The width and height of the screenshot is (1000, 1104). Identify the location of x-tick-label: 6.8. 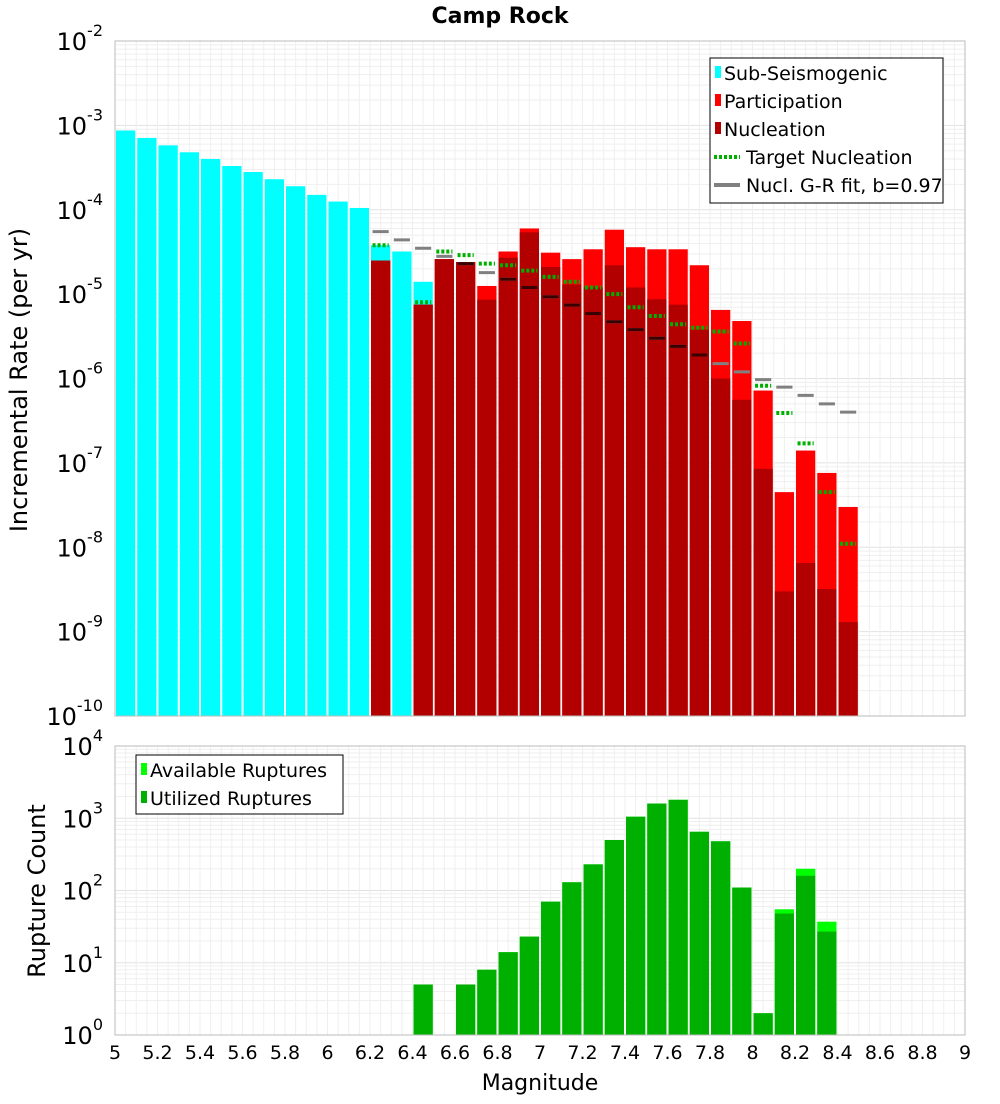
(497, 1053).